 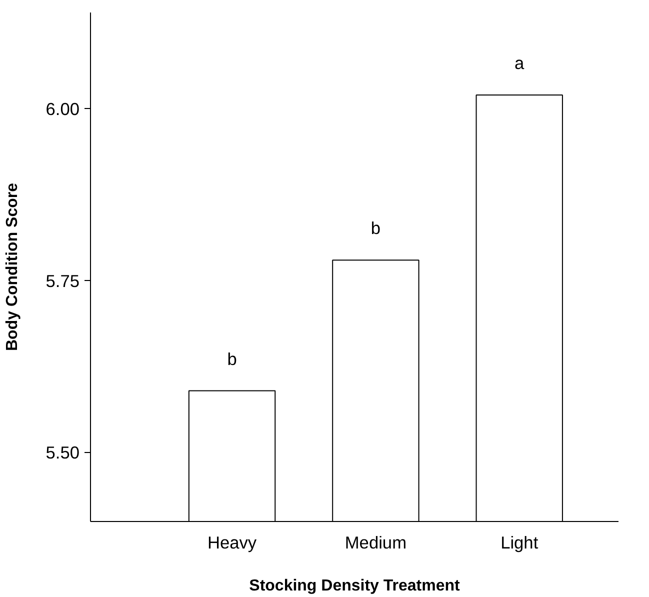 I want to click on y-tick-label: 6.00, so click(x=63, y=108).